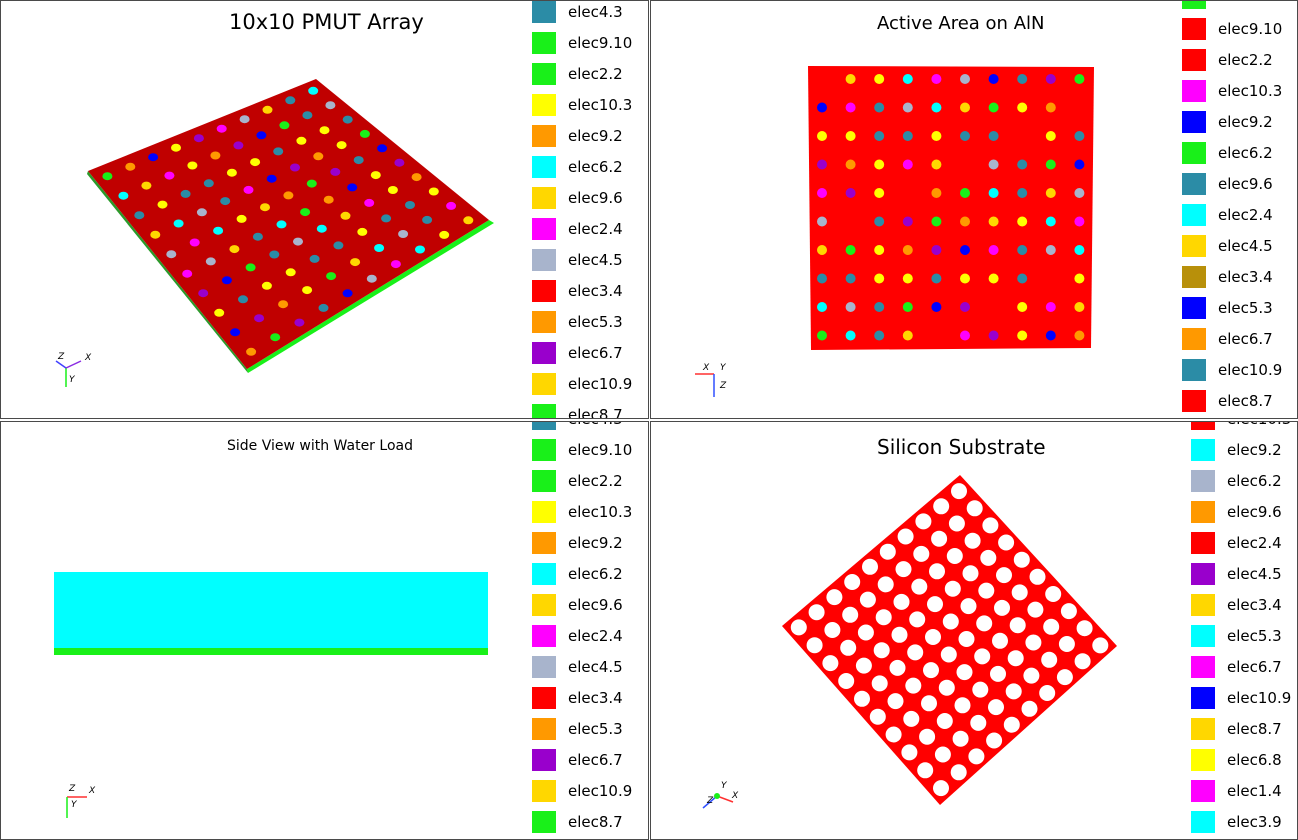 The width and height of the screenshot is (1298, 840). I want to click on legend-item: elec8.7, so click(590, 411).